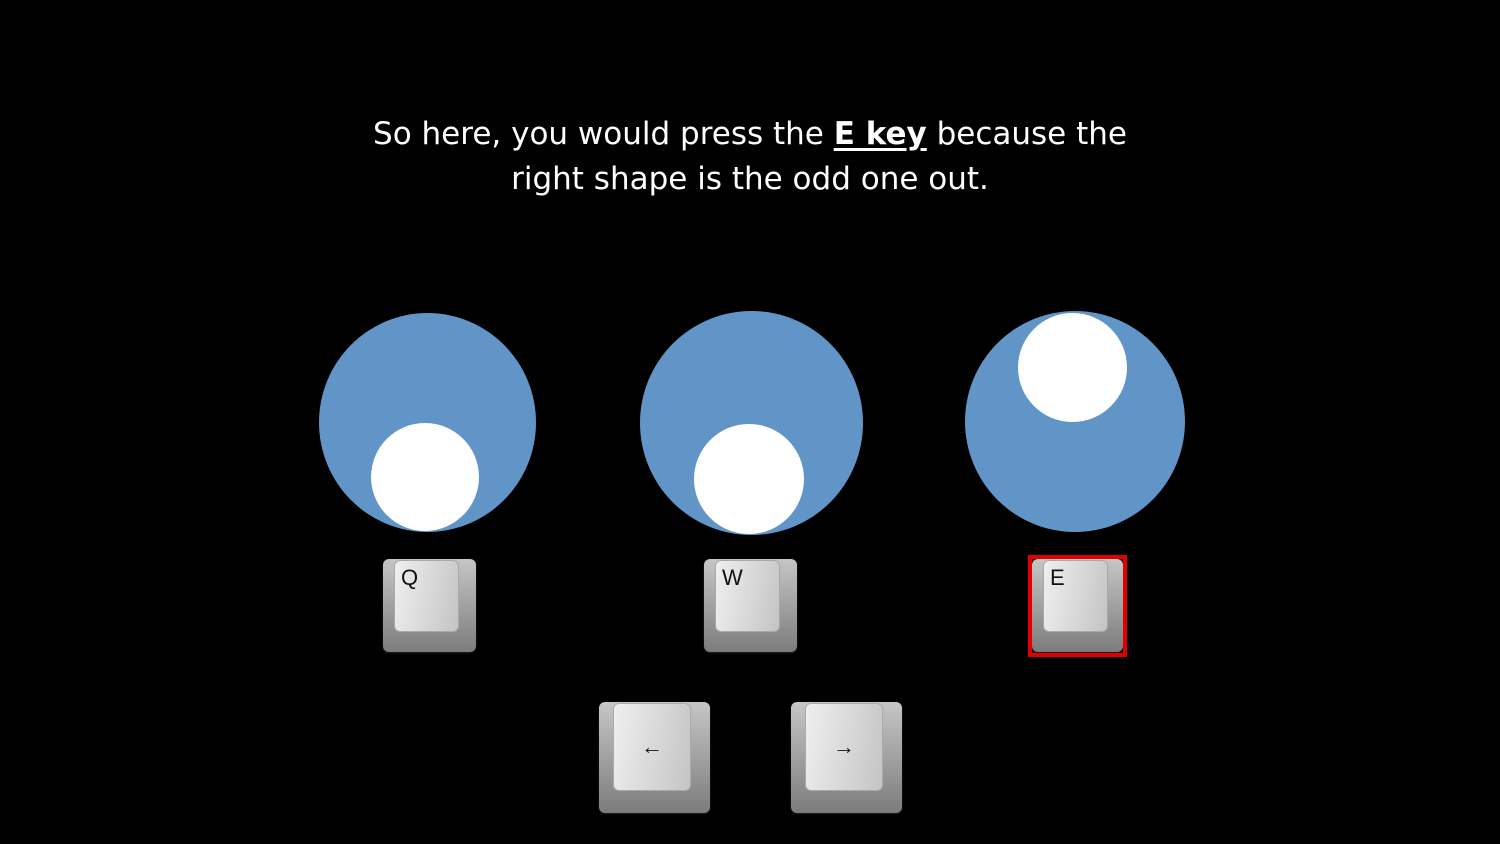 This screenshot has width=1500, height=844. Describe the element at coordinates (750, 605) in the screenshot. I see `w-key: W` at that location.